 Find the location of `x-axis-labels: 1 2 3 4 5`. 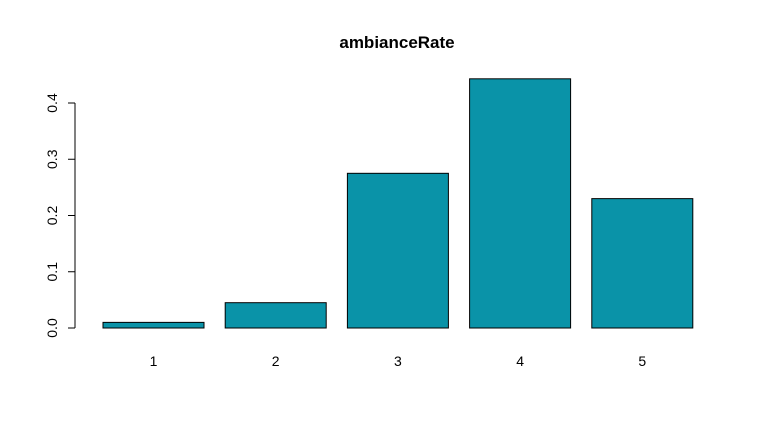

x-axis-labels: 1 2 3 4 5 is located at coordinates (398, 361).